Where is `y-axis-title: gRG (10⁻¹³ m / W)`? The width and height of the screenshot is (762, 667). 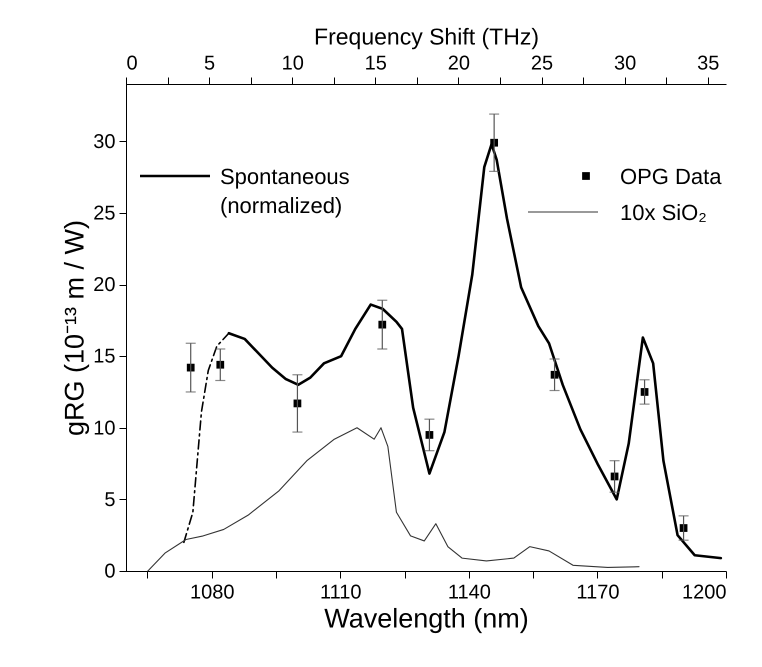 y-axis-title: gRG (10⁻¹³ m / W) is located at coordinates (74, 328).